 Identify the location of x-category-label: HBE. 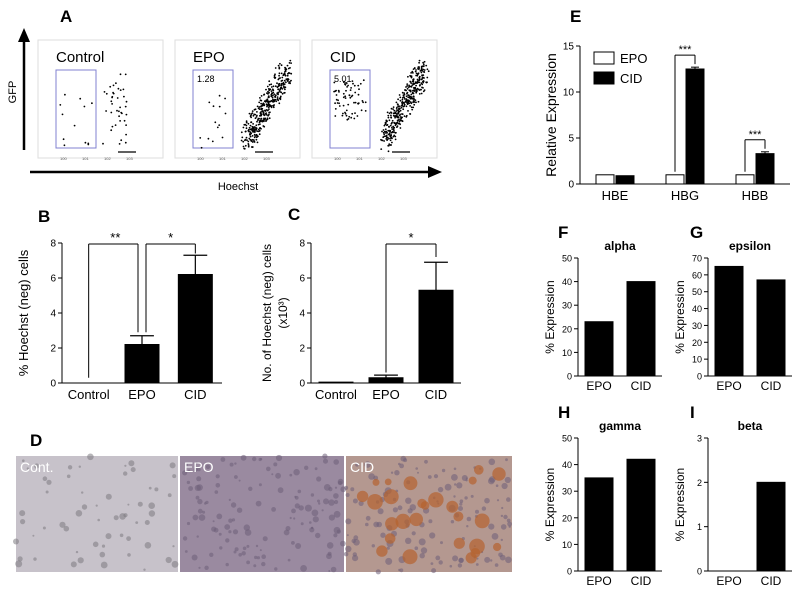
(615, 195).